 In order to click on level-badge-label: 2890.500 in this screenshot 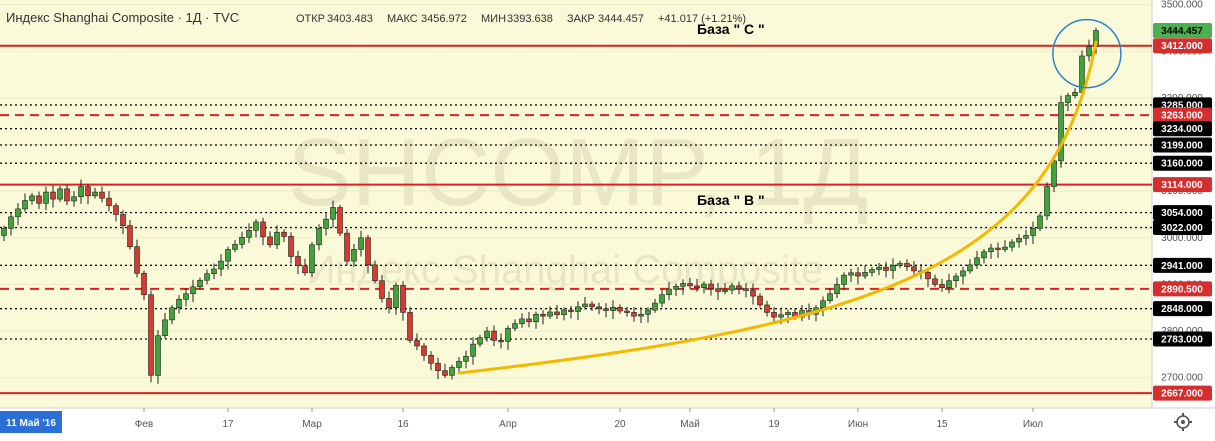, I will do `click(1182, 289)`.